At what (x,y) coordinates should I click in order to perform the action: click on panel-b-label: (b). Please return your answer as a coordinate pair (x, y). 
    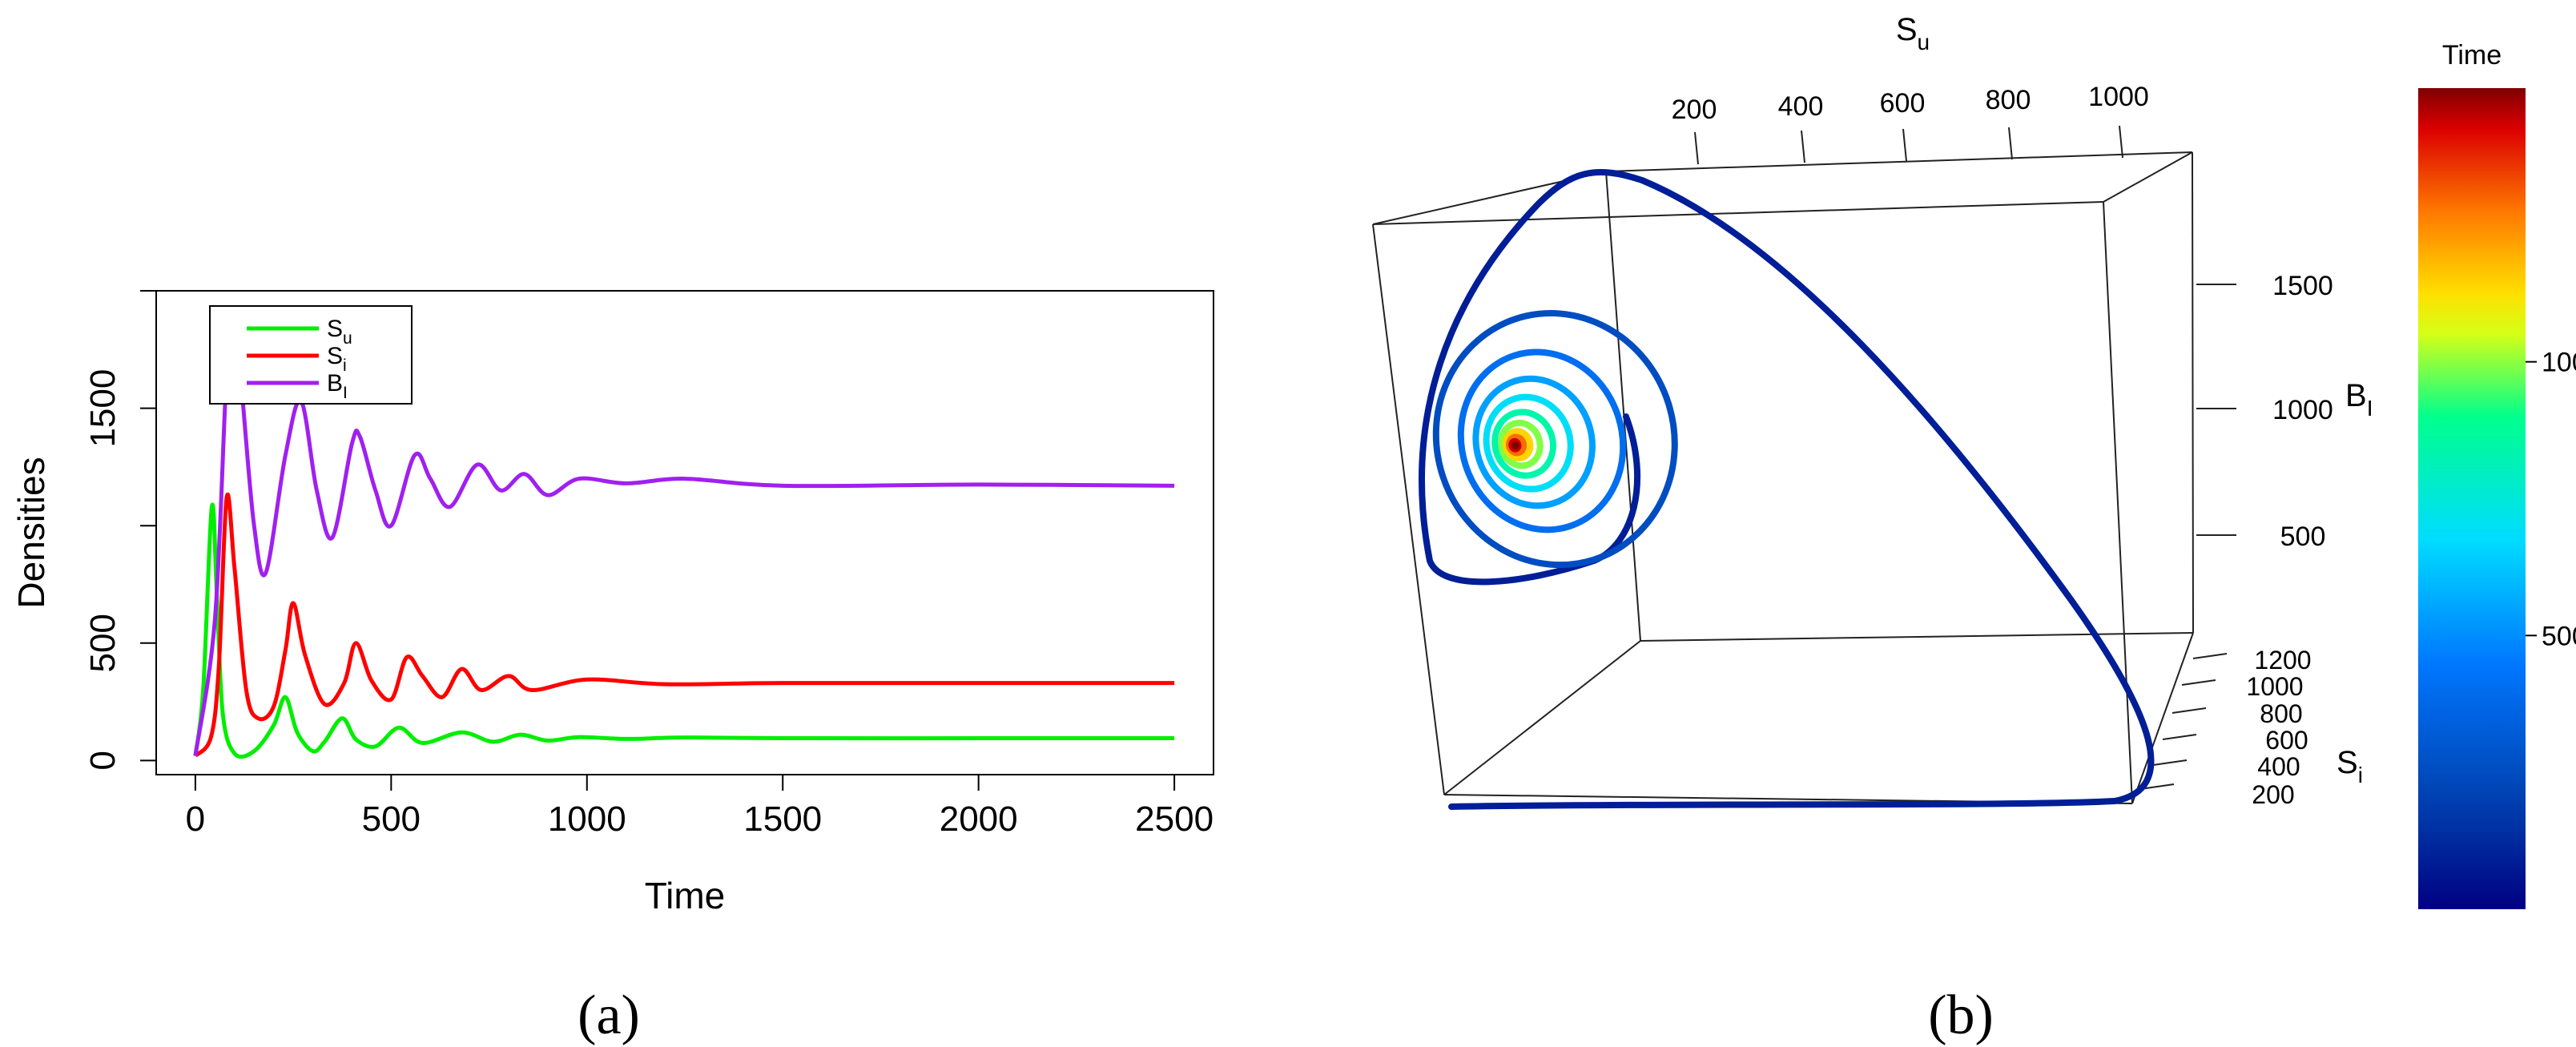
    Looking at the image, I should click on (1961, 1016).